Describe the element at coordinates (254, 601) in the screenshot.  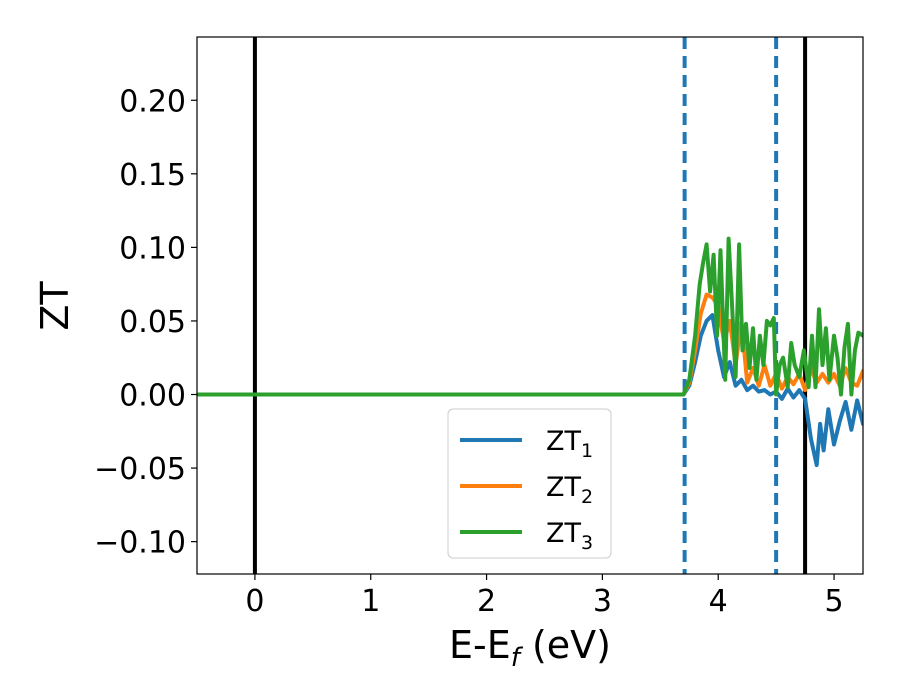
I see `x-tick-label: 0` at that location.